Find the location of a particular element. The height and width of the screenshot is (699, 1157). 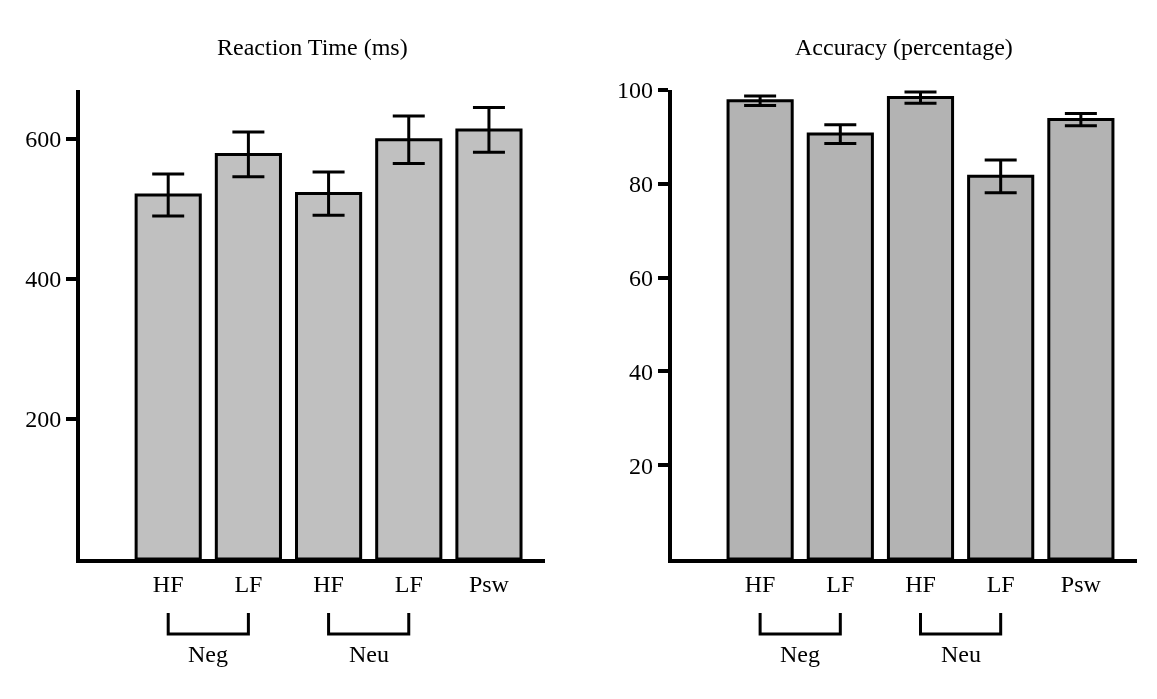

y-tick-label: 80 is located at coordinates (641, 184).